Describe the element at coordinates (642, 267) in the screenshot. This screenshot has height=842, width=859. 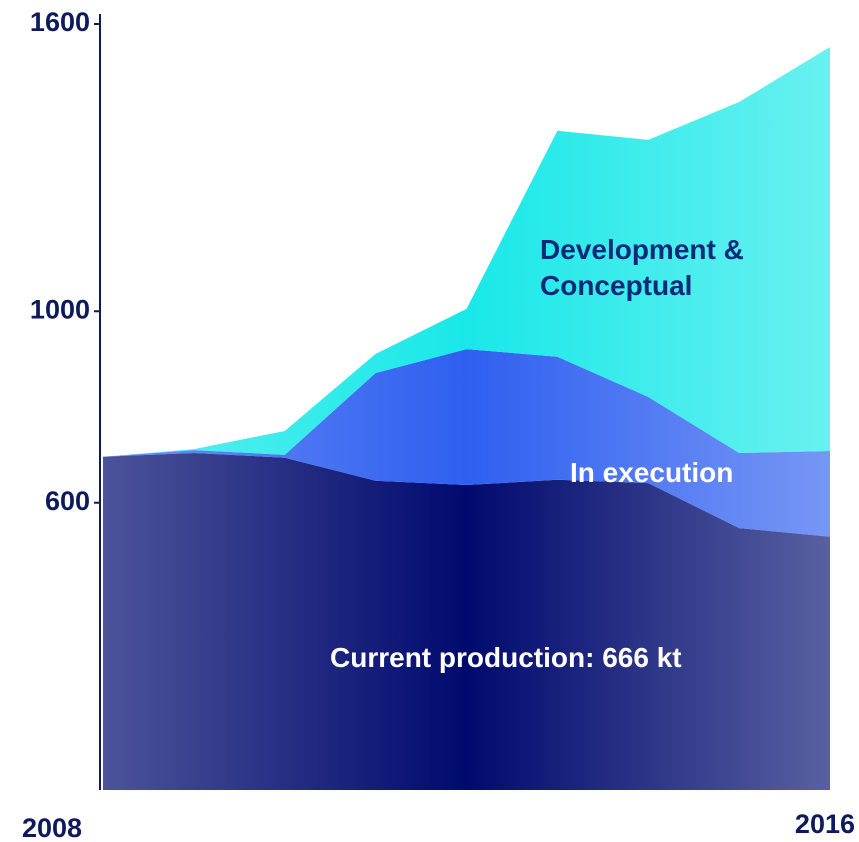
I see `series-label: Development & Conceptual` at that location.